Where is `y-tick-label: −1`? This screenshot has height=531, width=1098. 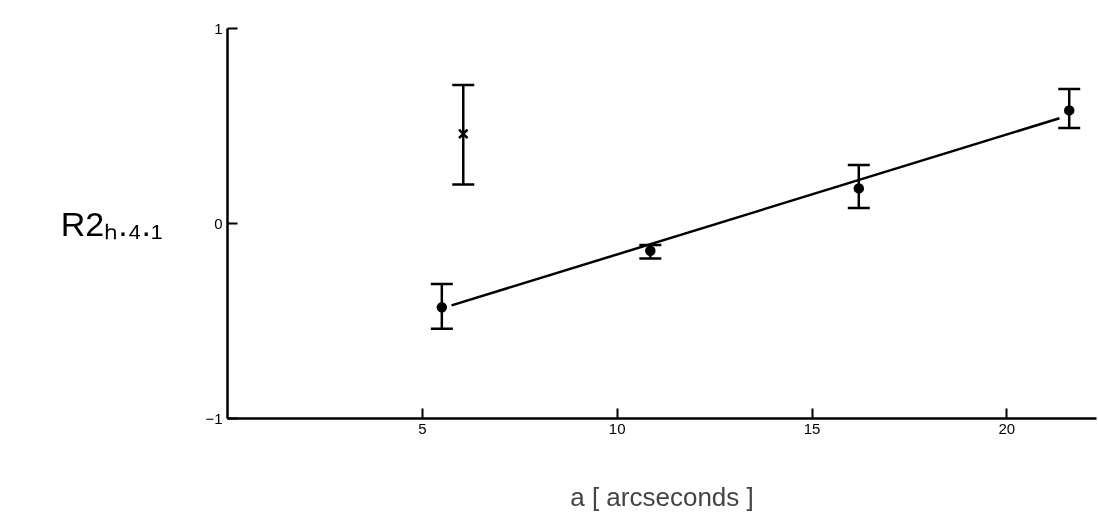 y-tick-label: −1 is located at coordinates (214, 418).